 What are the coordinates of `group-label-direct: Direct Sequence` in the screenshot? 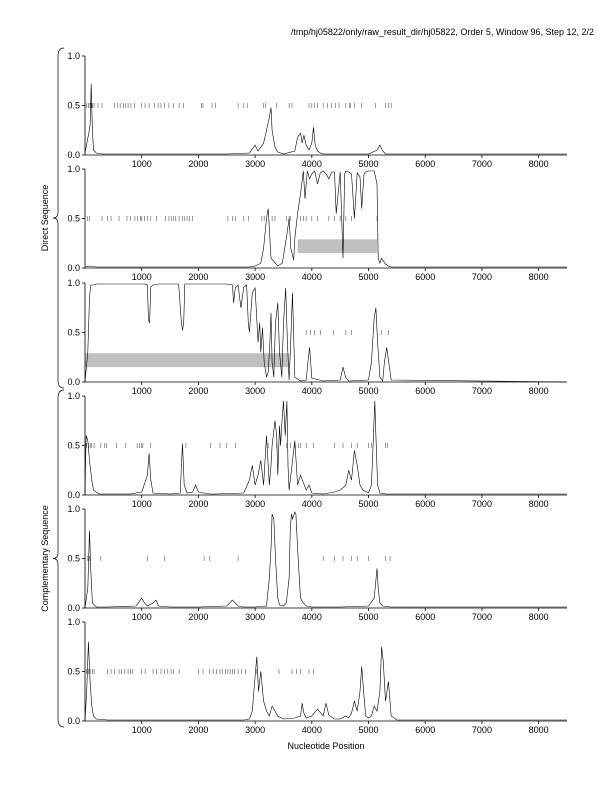 It's located at (45, 218).